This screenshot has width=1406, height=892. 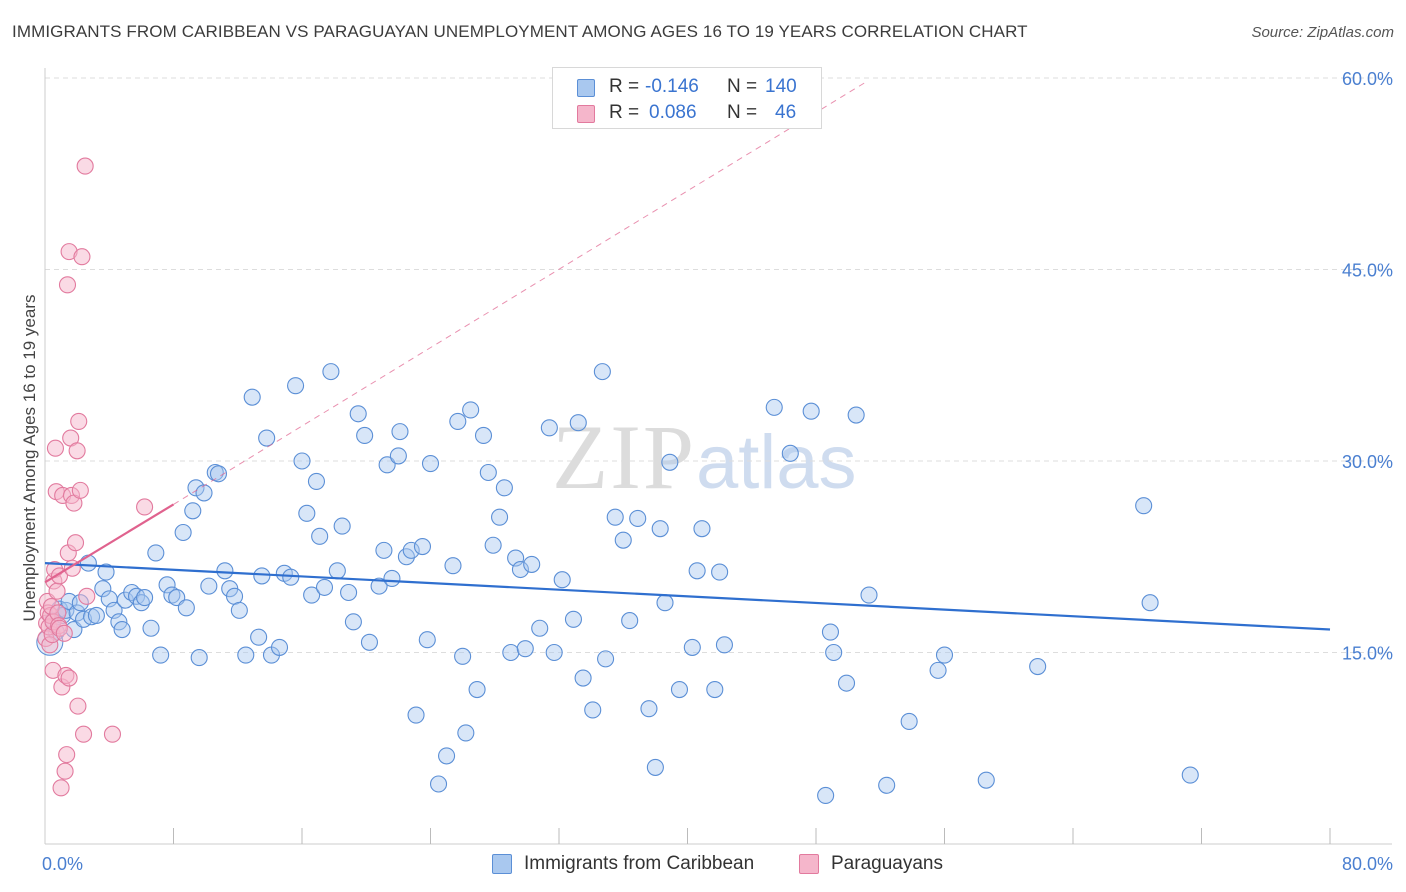 What do you see at coordinates (687, 98) in the screenshot?
I see `correlation-stats-box: R = -0.146 N = 140 R = 0.086 N = 46` at bounding box center [687, 98].